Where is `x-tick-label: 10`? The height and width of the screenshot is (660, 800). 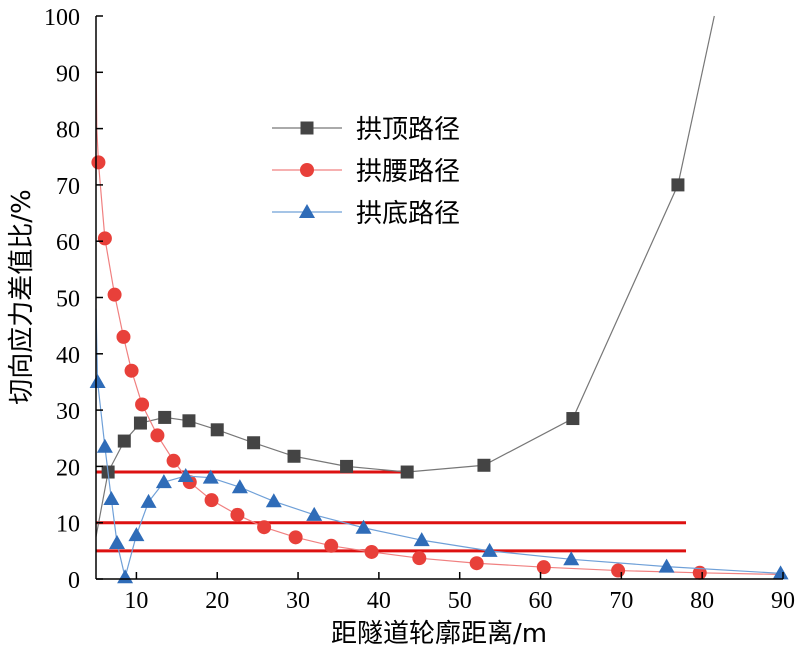
x-tick-label: 10 is located at coordinates (136, 601).